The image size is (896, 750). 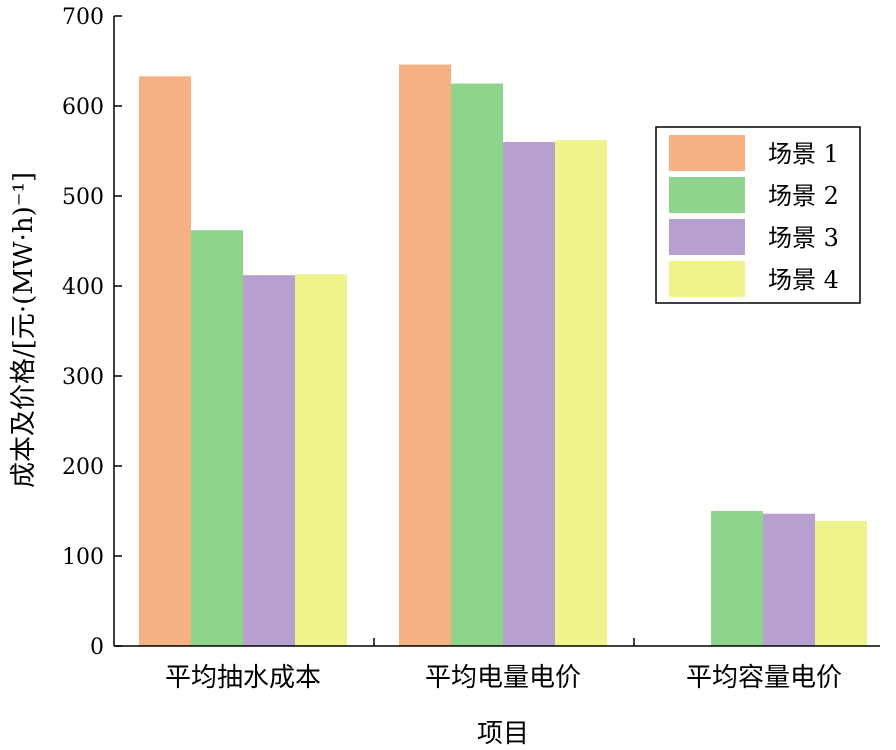 I want to click on y-tick-label: 200, so click(x=83, y=467).